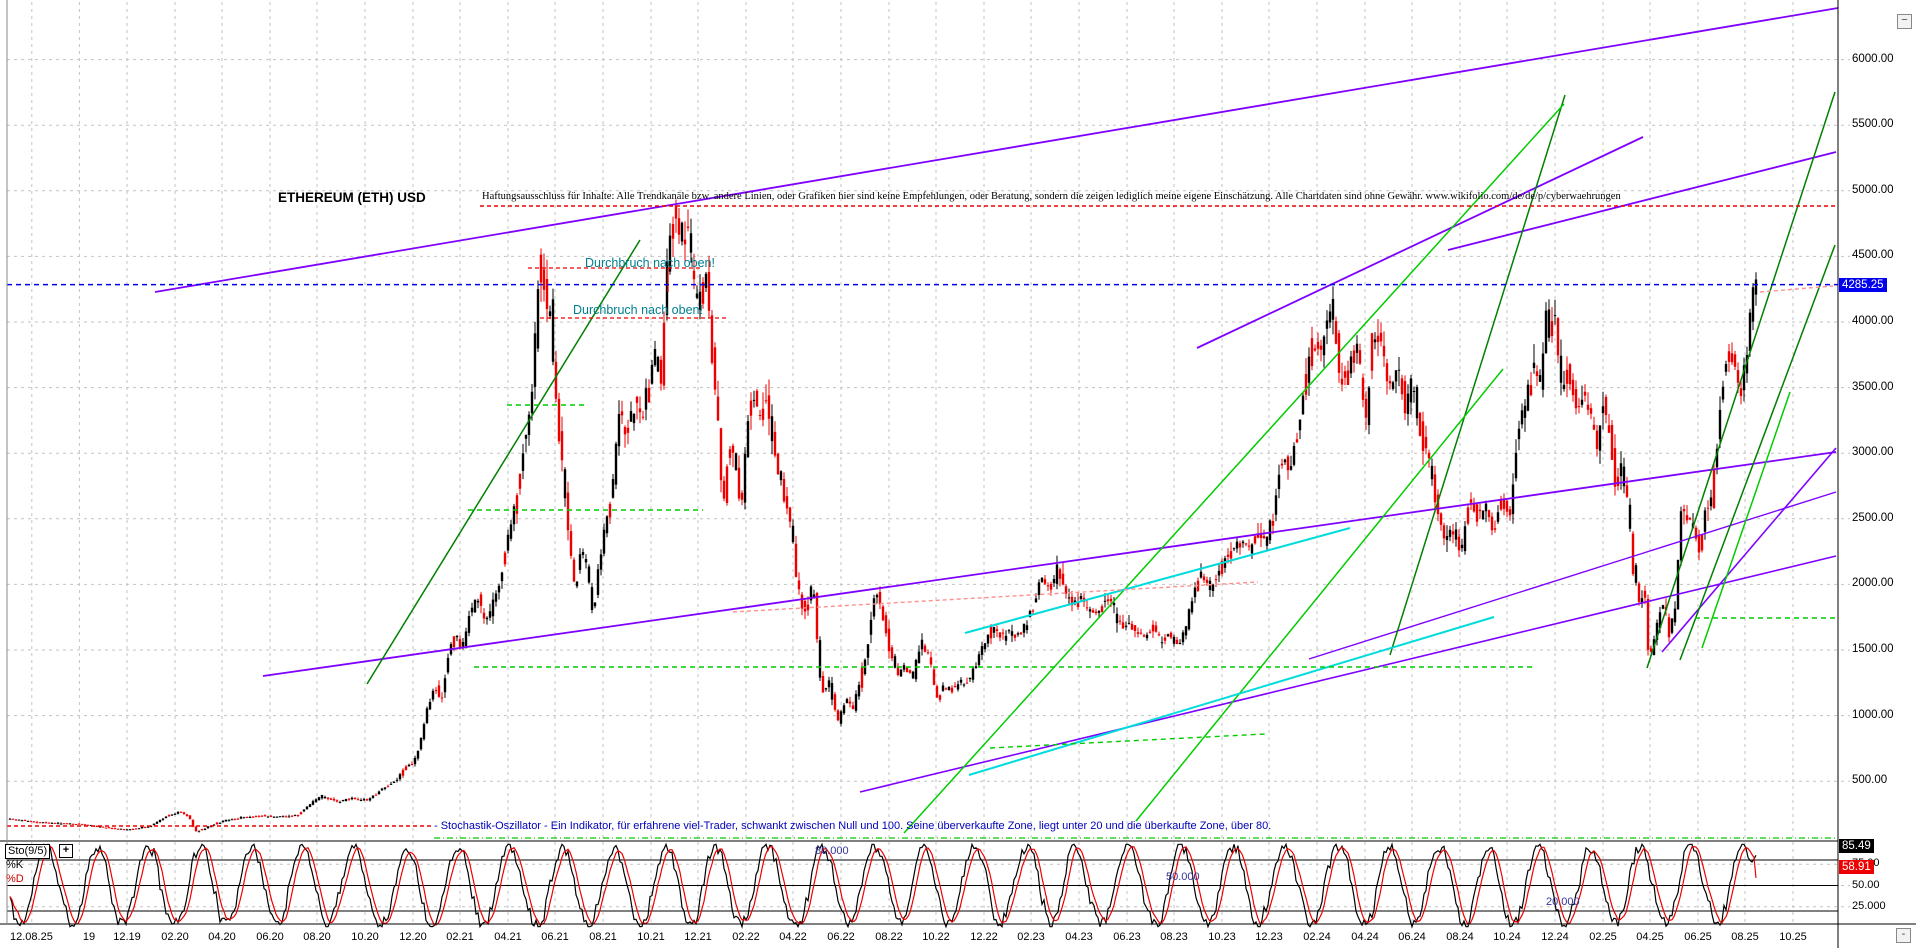  I want to click on time-axis-label: 06.21, so click(555, 937).